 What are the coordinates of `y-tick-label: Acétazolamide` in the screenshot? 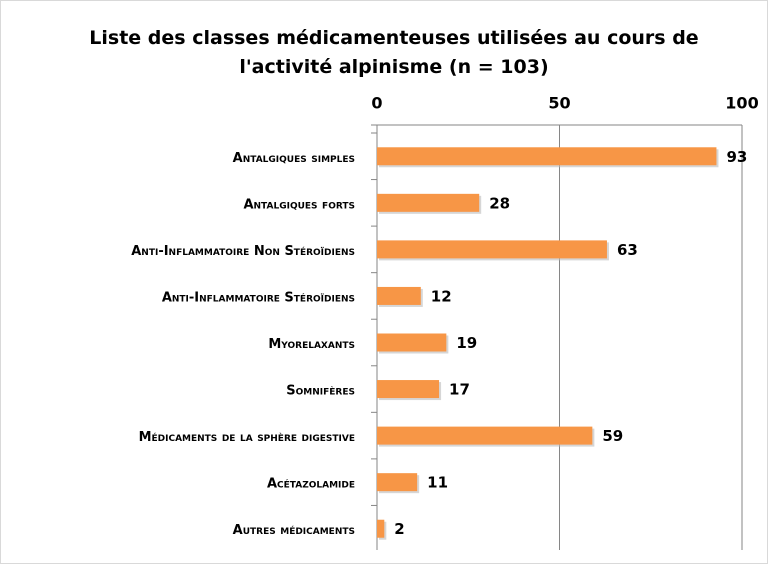 It's located at (311, 484).